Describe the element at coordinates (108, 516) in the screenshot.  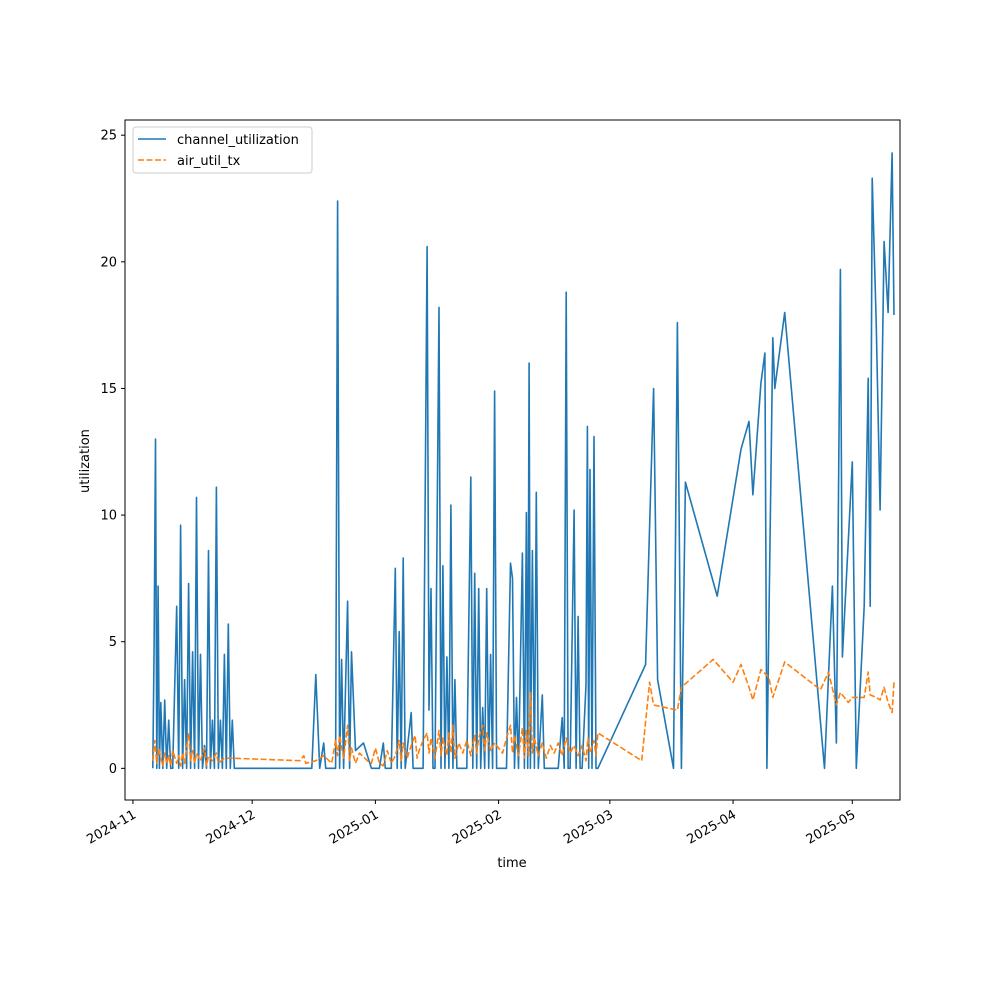
I see `y-tick-label: 10` at that location.